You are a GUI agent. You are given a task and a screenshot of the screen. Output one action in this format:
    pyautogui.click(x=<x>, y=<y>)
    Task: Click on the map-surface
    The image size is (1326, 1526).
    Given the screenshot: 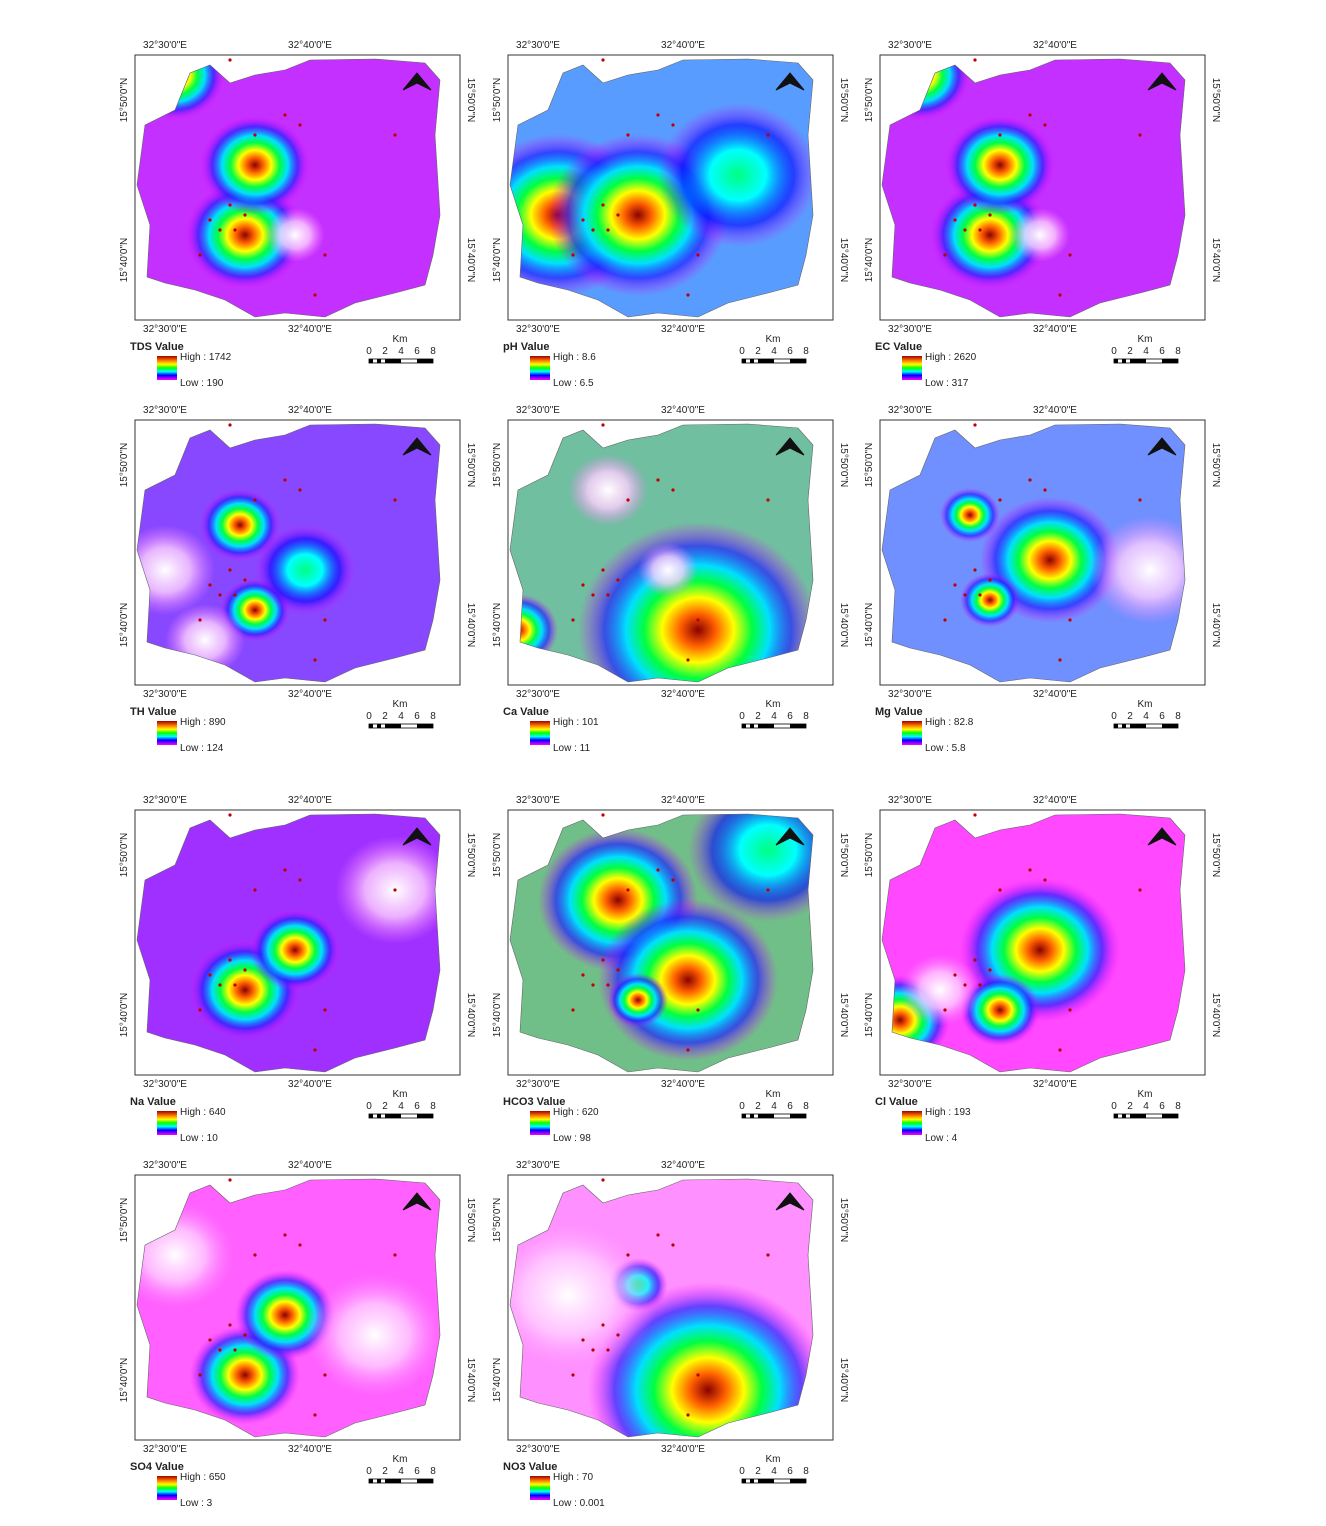 What is the action you would take?
    pyautogui.click(x=661, y=188)
    